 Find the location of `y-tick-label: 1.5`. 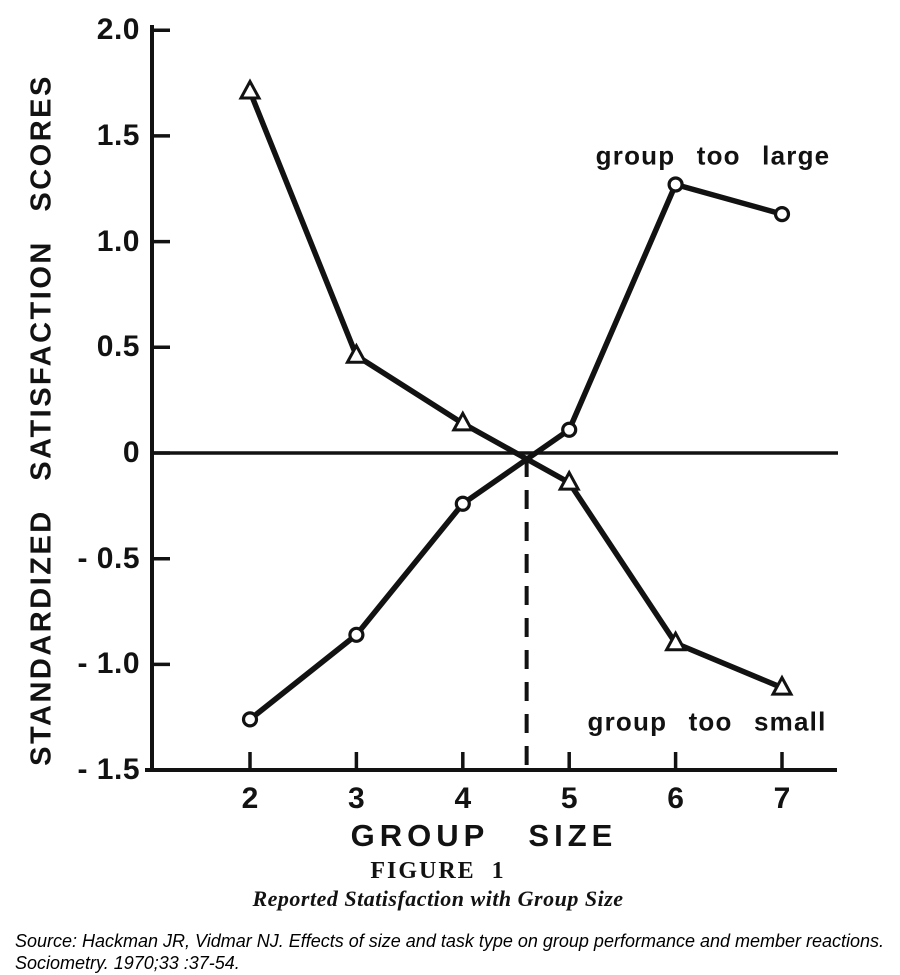

y-tick-label: 1.5 is located at coordinates (118, 135).